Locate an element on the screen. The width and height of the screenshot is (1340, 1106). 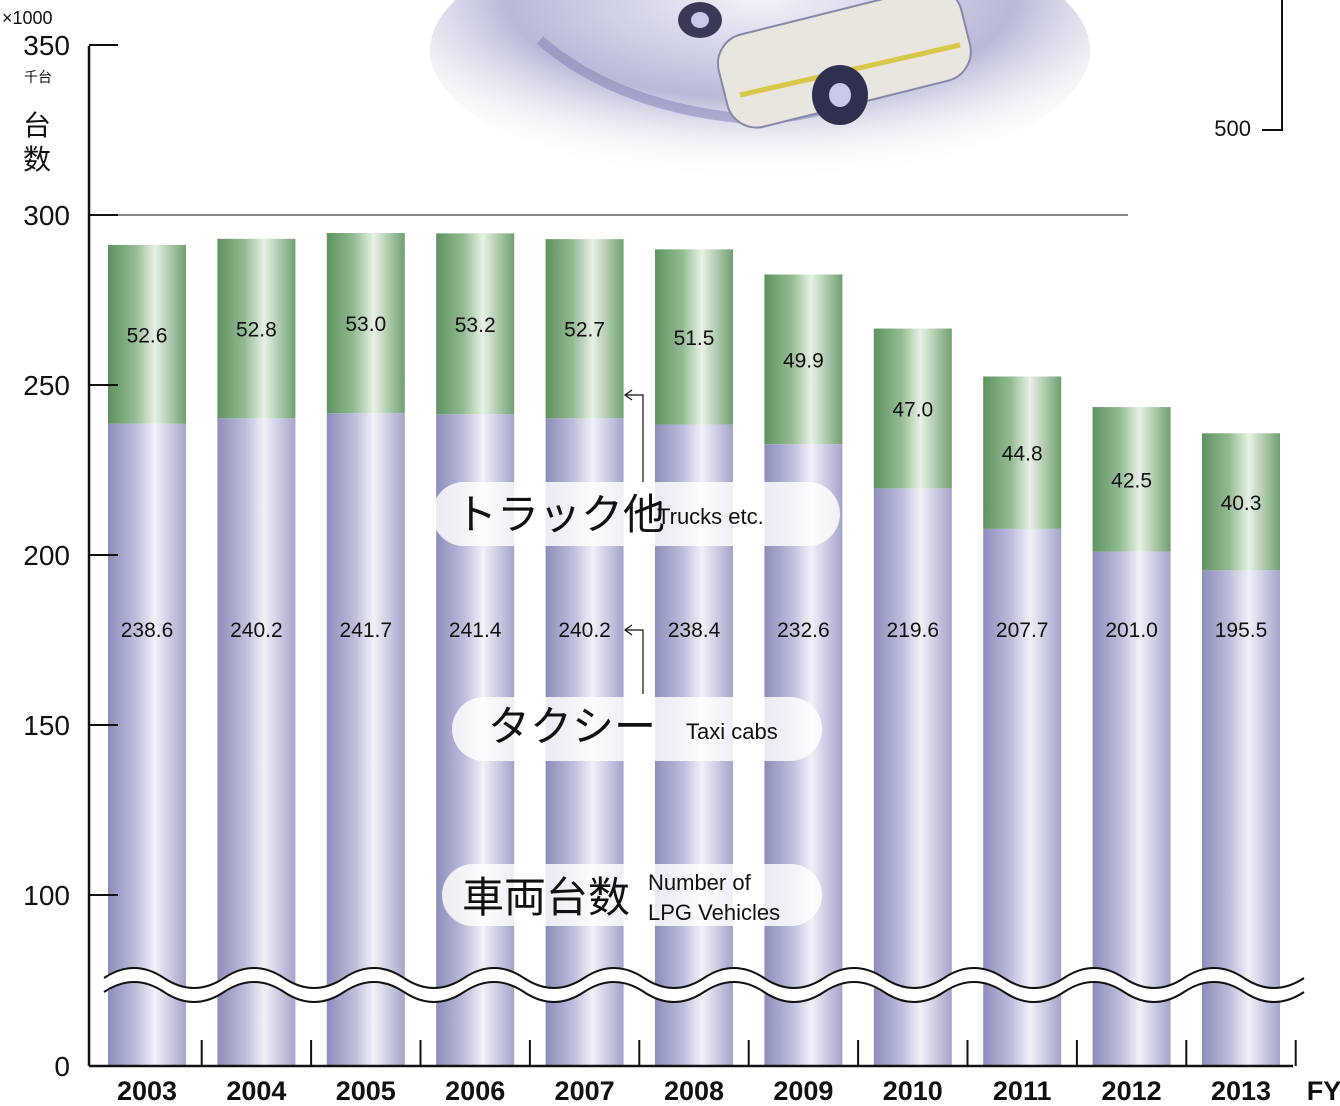
bar-trucks-2004 is located at coordinates (256, 328).